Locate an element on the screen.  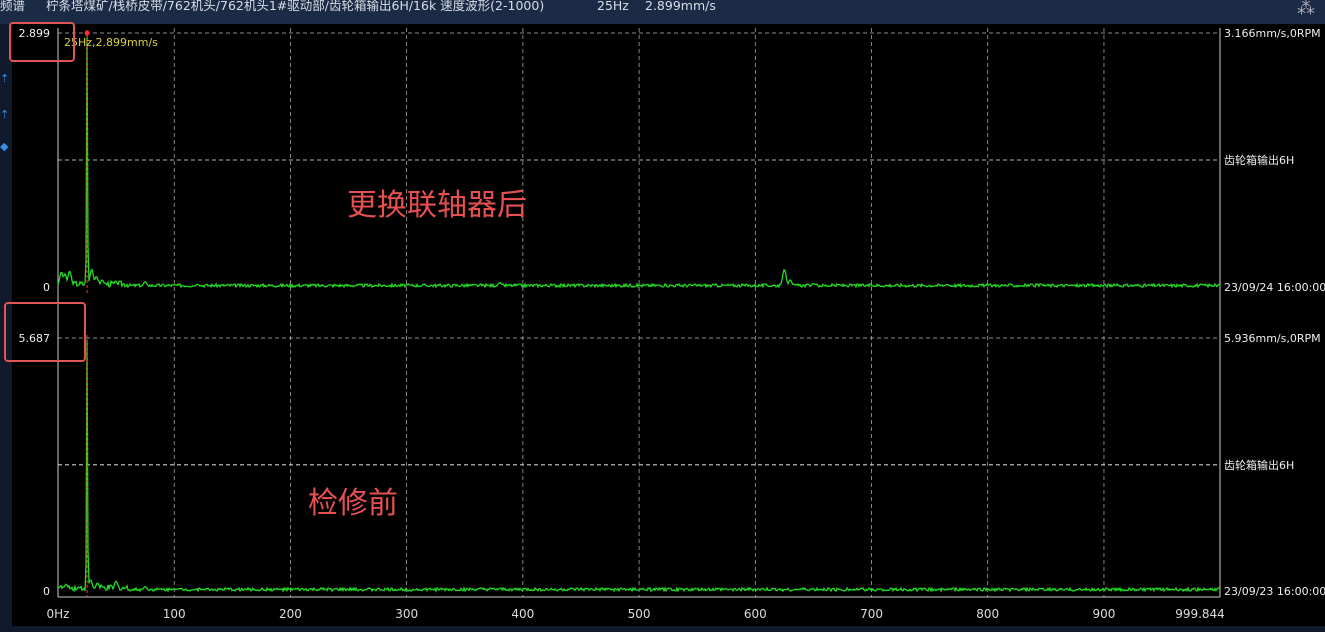
cursor-readout: 25Hz,2.899mm/s is located at coordinates (111, 42).